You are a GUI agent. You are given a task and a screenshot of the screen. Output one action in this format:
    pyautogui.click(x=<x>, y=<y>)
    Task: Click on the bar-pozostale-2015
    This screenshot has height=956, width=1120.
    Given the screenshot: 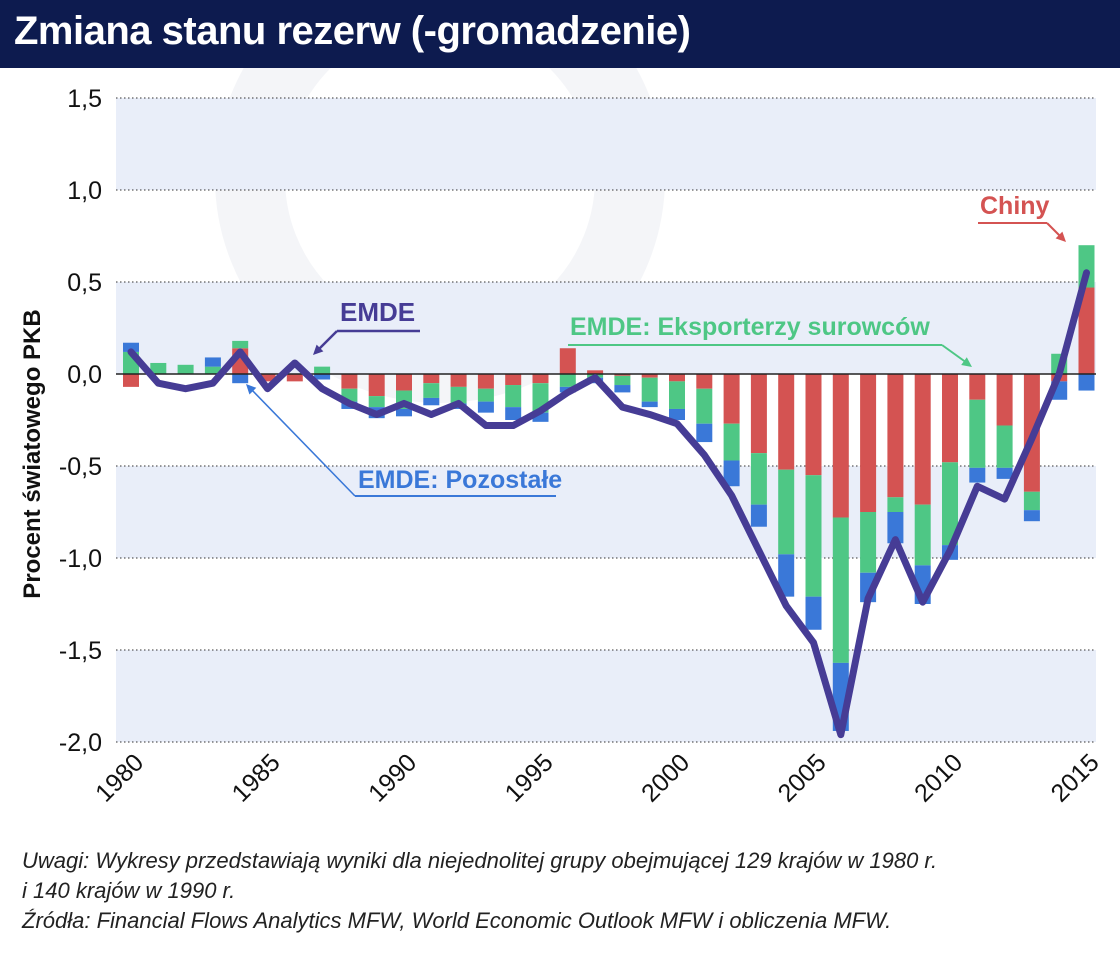 What is the action you would take?
    pyautogui.click(x=1086, y=382)
    